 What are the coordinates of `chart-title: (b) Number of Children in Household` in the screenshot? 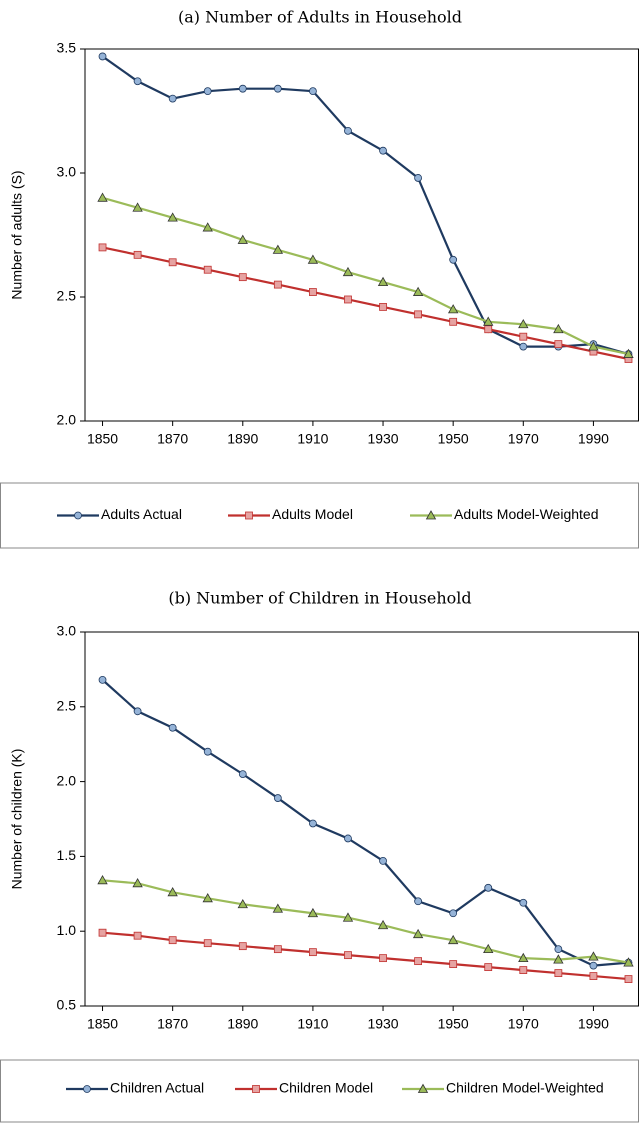 It's located at (319, 598).